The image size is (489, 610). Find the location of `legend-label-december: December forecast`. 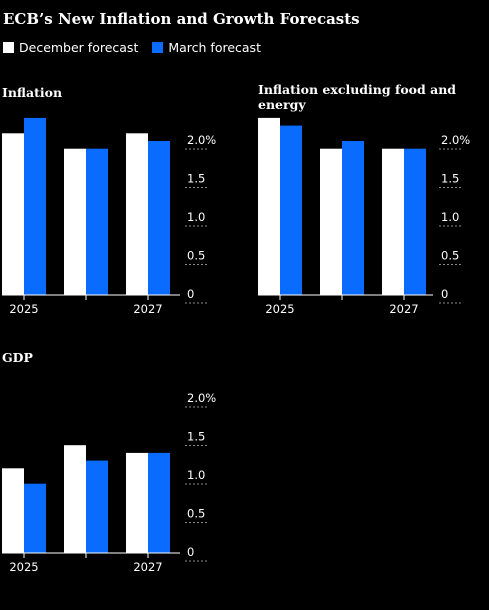

legend-label-december: December forecast is located at coordinates (79, 47).